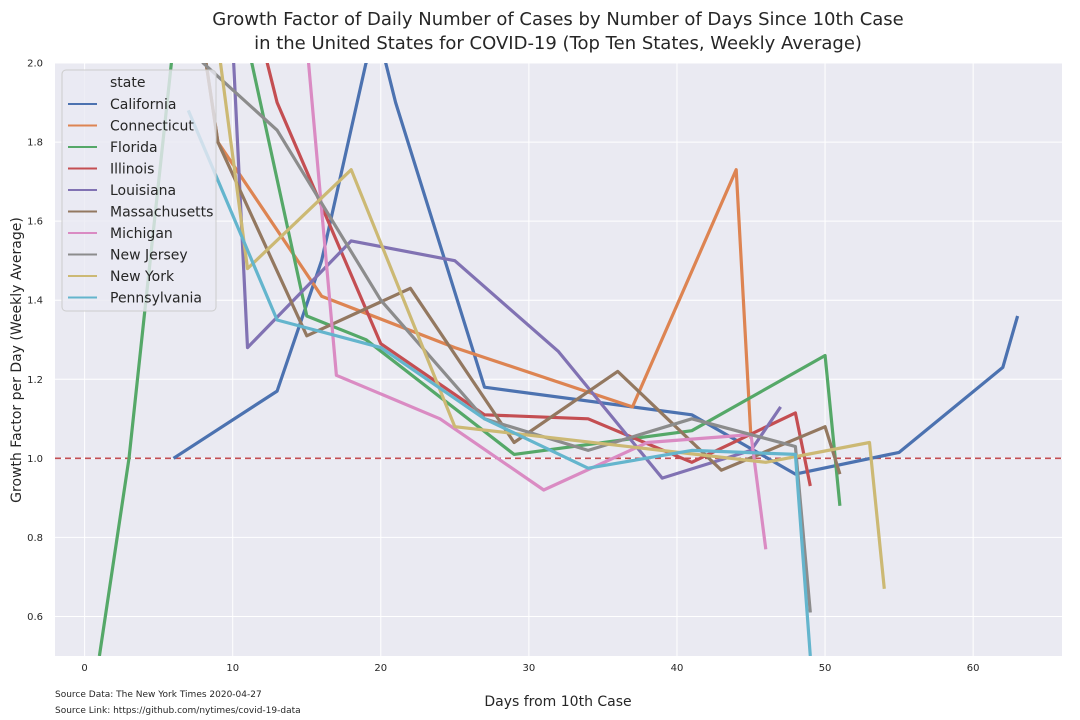 The image size is (1080, 720). Describe the element at coordinates (973, 668) in the screenshot. I see `x-tick-label: 60` at that location.